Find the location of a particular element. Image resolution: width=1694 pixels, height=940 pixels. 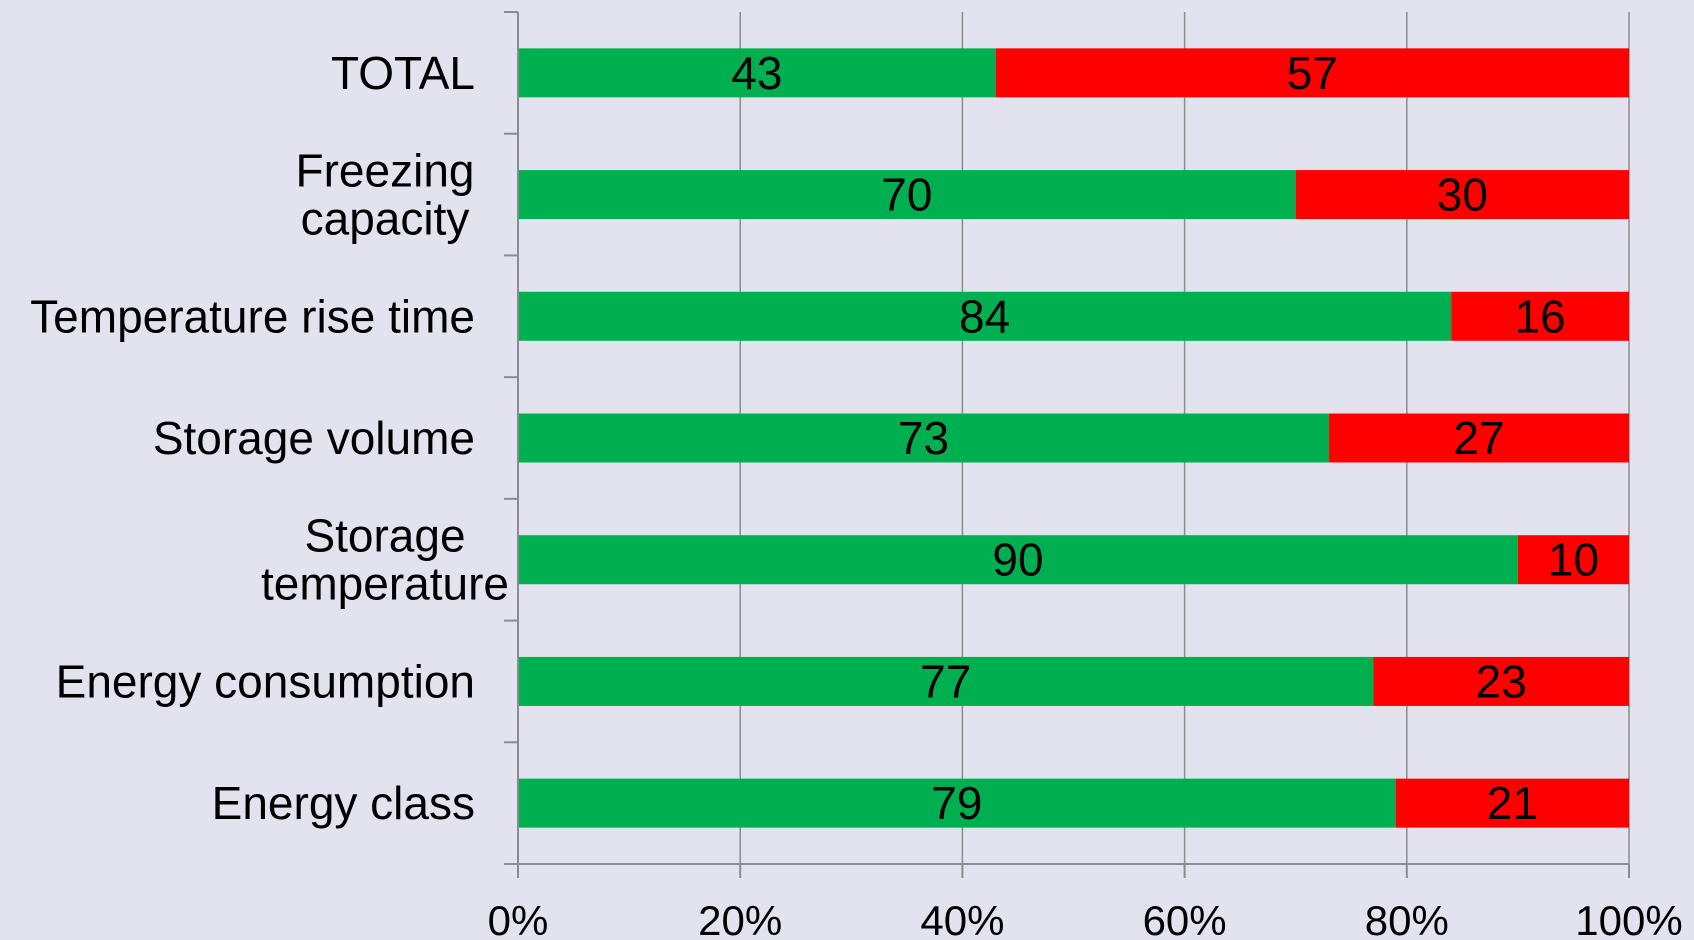

category-label-line: Energy class is located at coordinates (343, 803).